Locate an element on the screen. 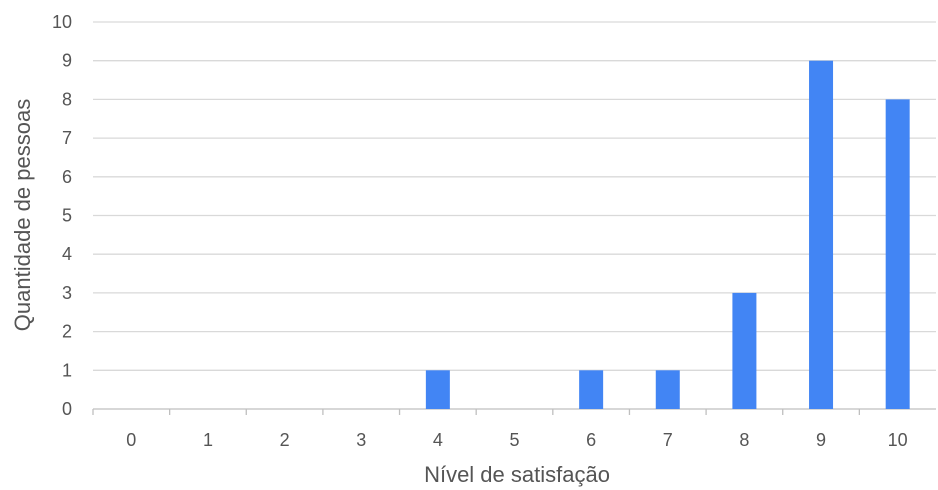 The image size is (938, 490). x-tick-label: 9 is located at coordinates (821, 440).